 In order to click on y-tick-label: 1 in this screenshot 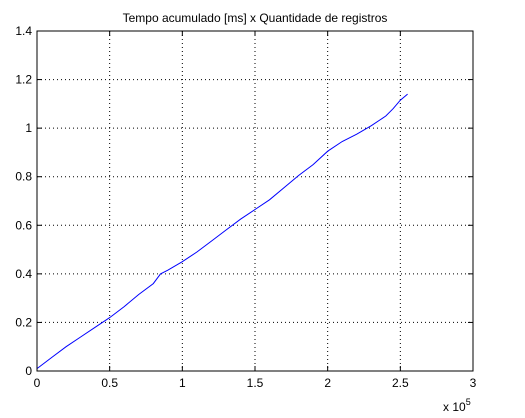, I will do `click(28, 128)`.